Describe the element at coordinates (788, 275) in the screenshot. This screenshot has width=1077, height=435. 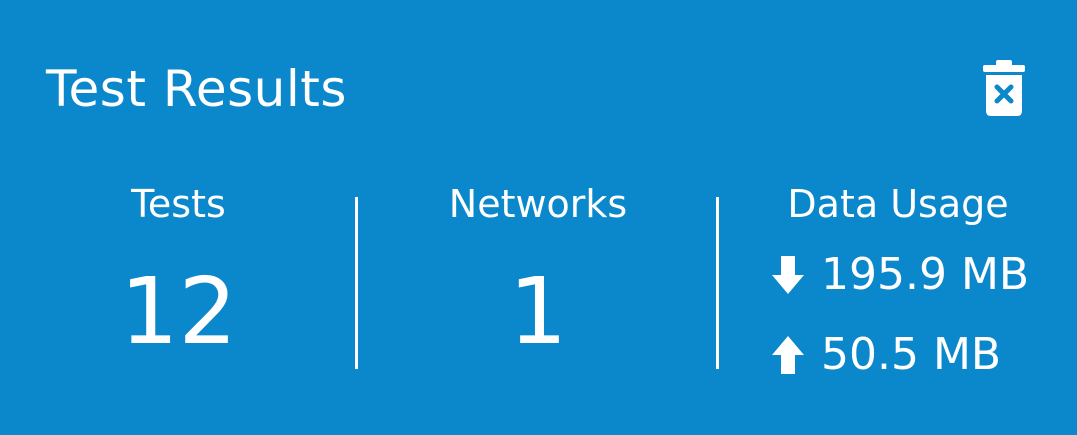
I see `arrow-down-icon` at that location.